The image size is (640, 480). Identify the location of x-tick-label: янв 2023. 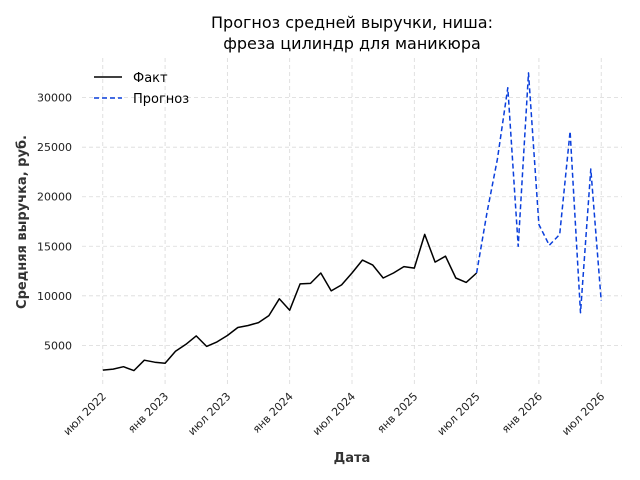
(148, 413).